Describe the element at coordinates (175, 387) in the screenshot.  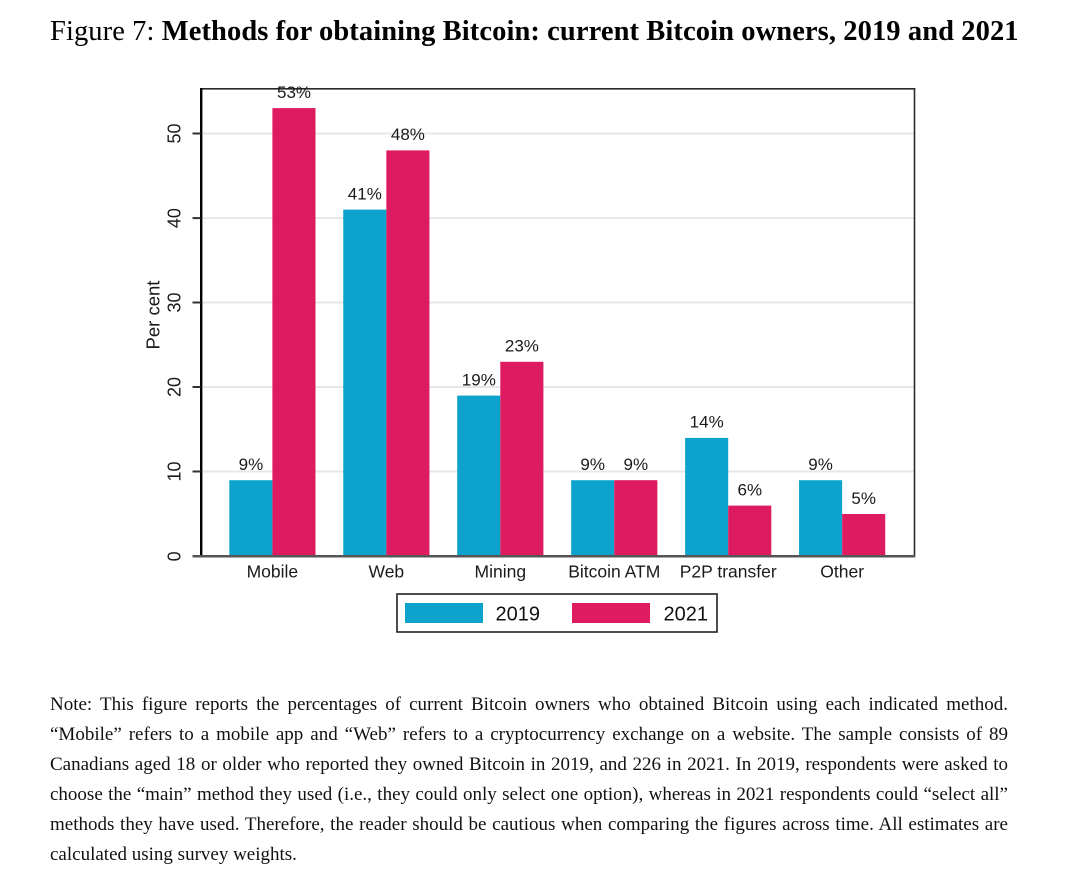
I see `svg-text: 20` at that location.